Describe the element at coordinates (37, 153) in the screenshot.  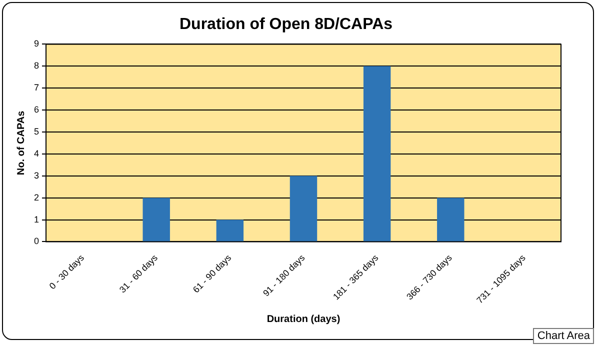
I see `y-tick-label: 4` at that location.